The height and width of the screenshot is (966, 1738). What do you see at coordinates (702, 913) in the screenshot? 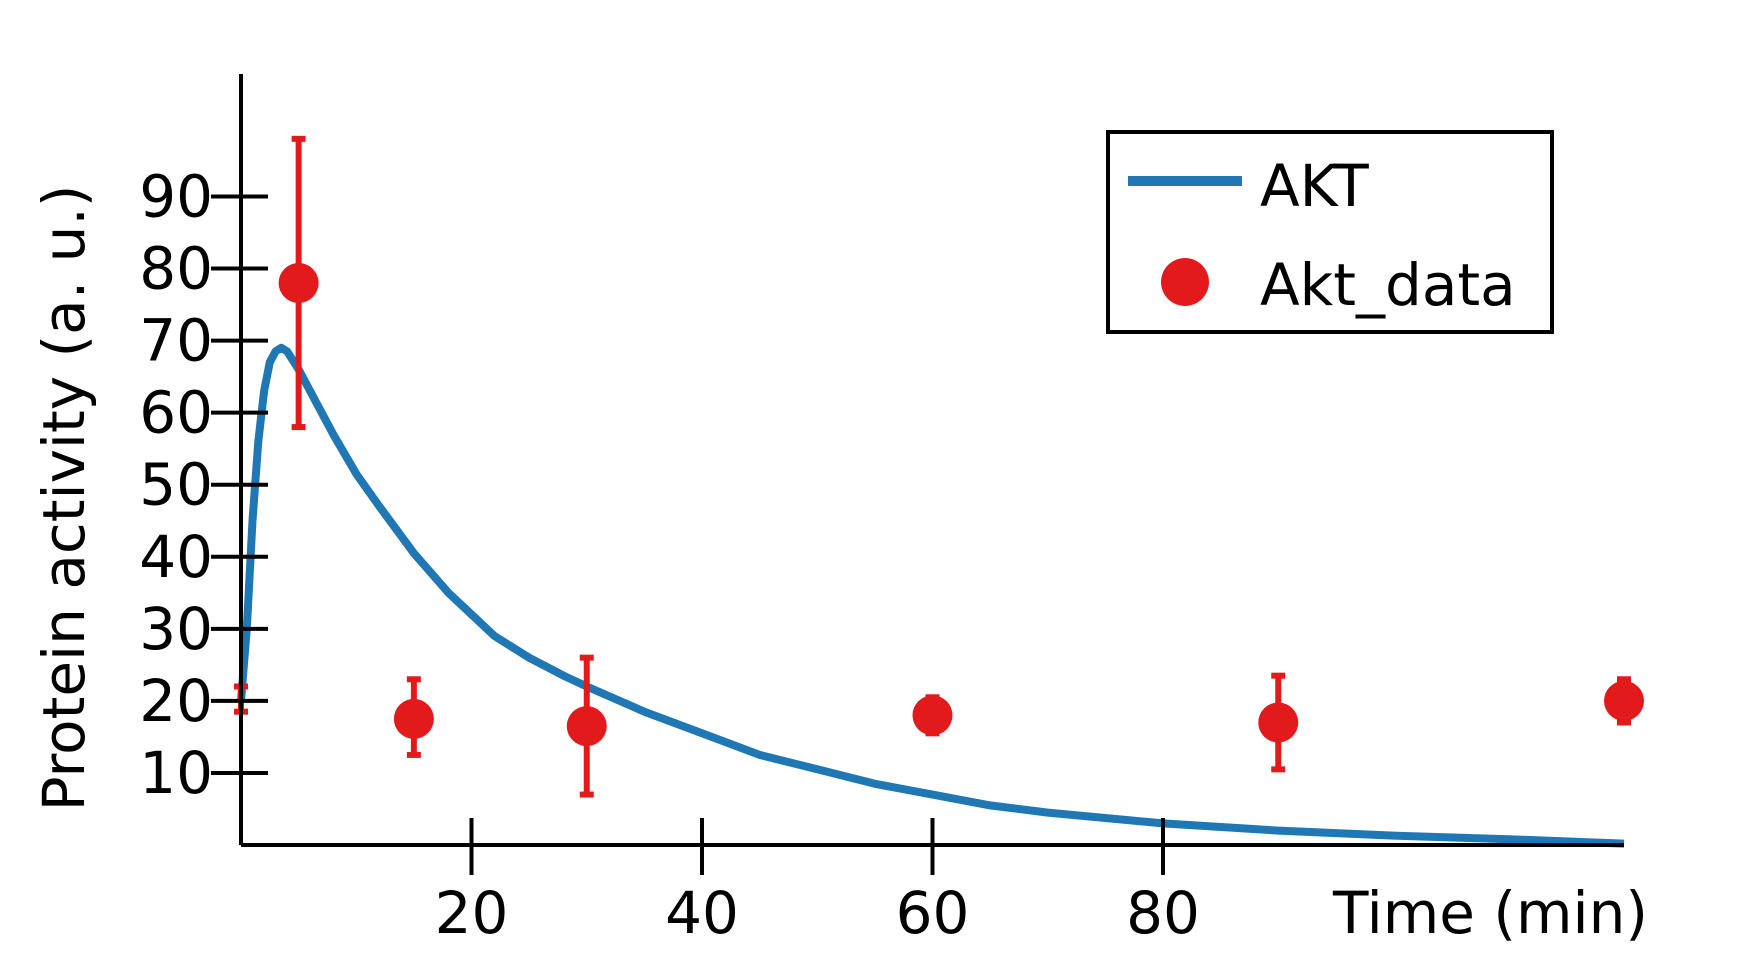
I see `x-tick-label: 40` at bounding box center [702, 913].